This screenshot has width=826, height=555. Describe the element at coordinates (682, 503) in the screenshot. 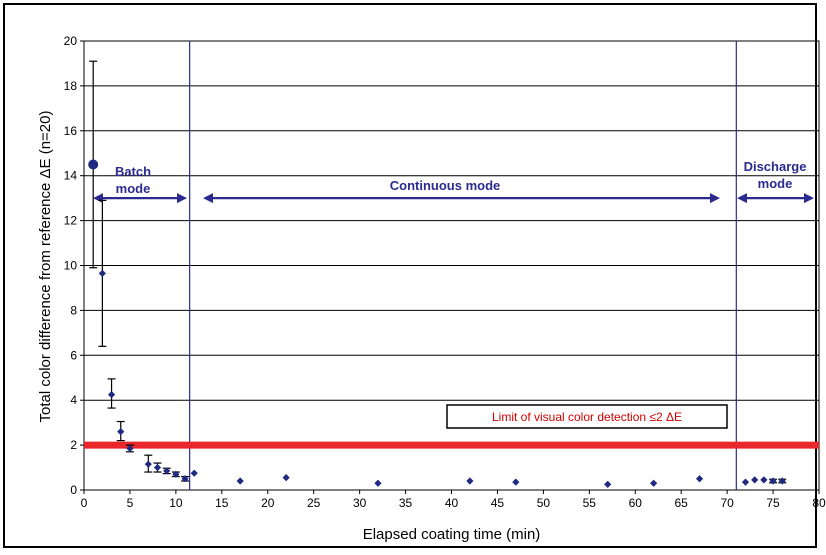

I see `x-tick-label: 65` at that location.